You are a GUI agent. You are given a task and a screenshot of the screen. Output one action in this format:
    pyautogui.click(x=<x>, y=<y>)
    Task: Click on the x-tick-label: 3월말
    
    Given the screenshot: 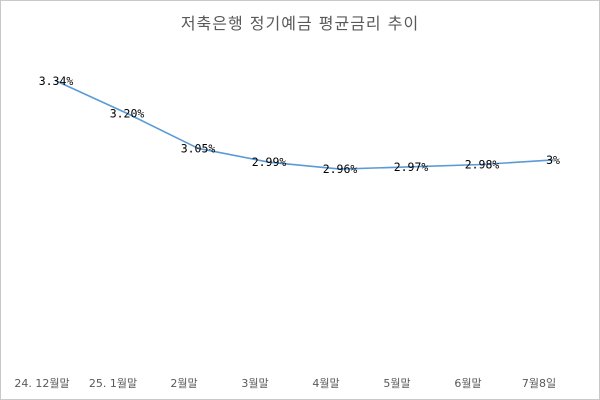 What is the action you would take?
    pyautogui.click(x=254, y=383)
    